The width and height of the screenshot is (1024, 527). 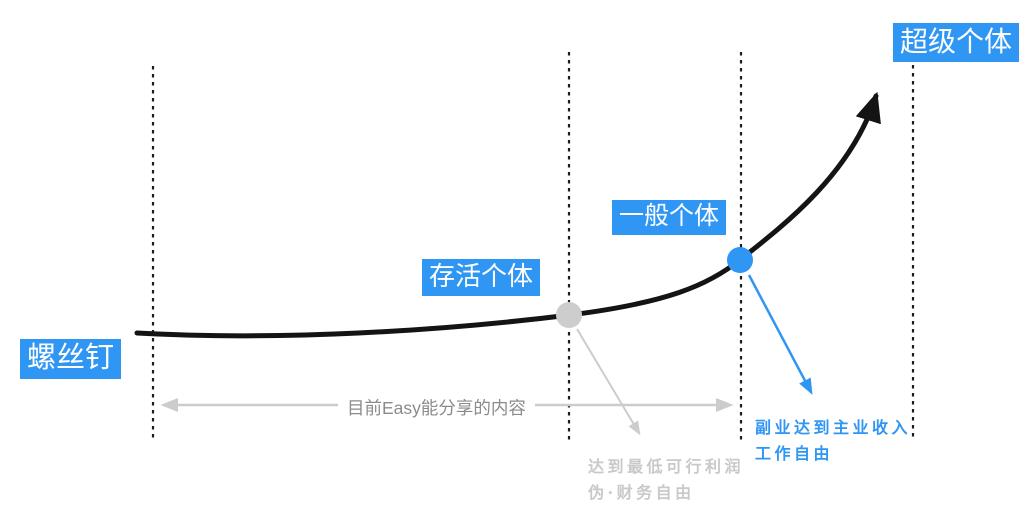 What do you see at coordinates (608, 382) in the screenshot?
I see `survival-milestone-arrow` at bounding box center [608, 382].